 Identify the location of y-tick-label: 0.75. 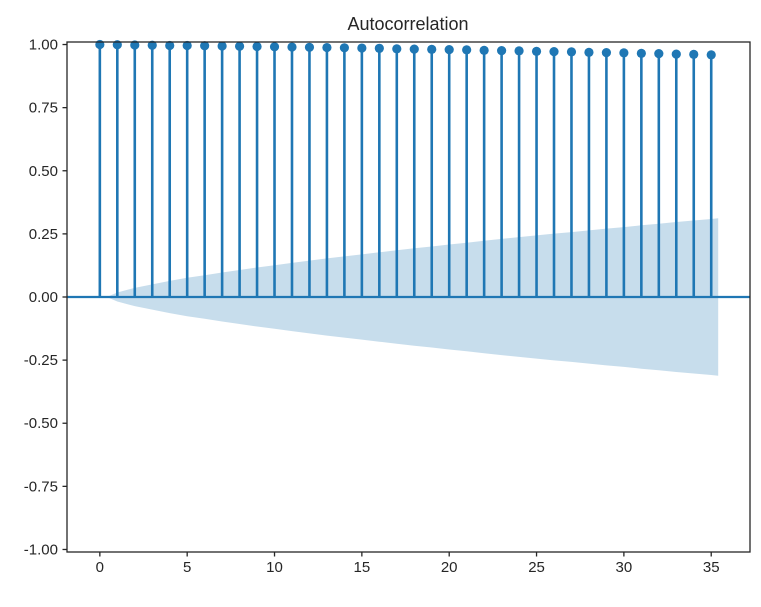
(43, 108).